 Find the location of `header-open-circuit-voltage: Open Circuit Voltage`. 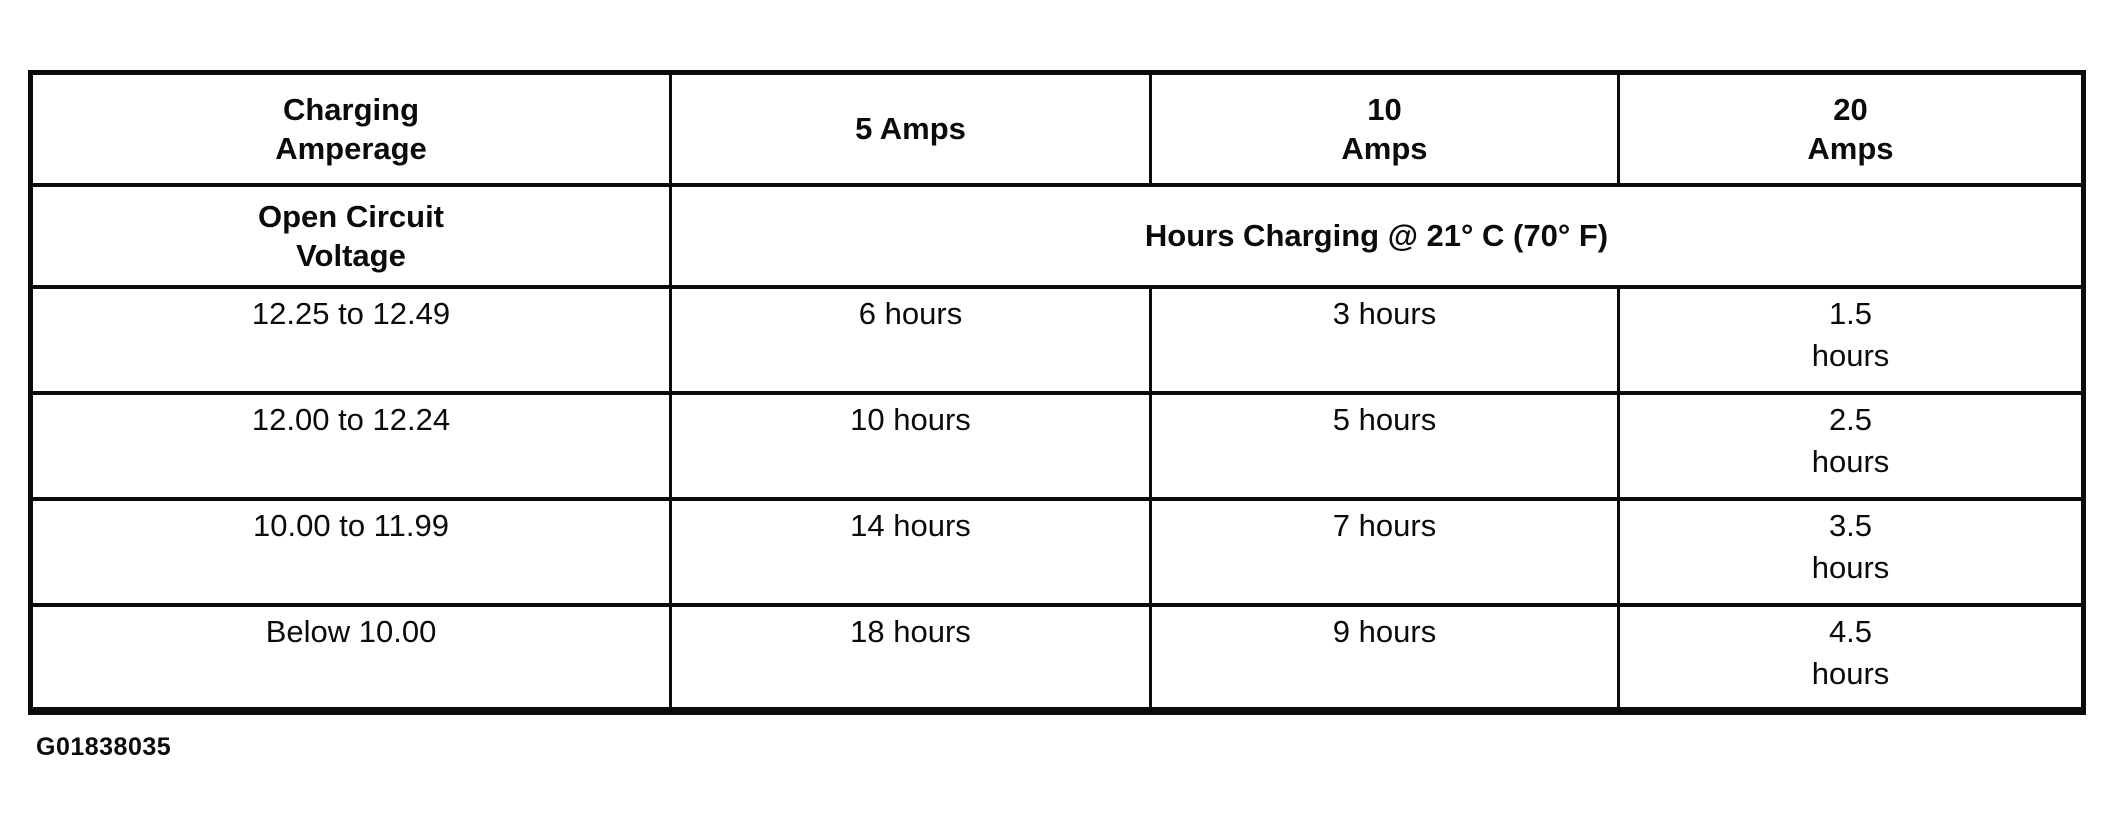

header-open-circuit-voltage: Open Circuit Voltage is located at coordinates (350, 235).